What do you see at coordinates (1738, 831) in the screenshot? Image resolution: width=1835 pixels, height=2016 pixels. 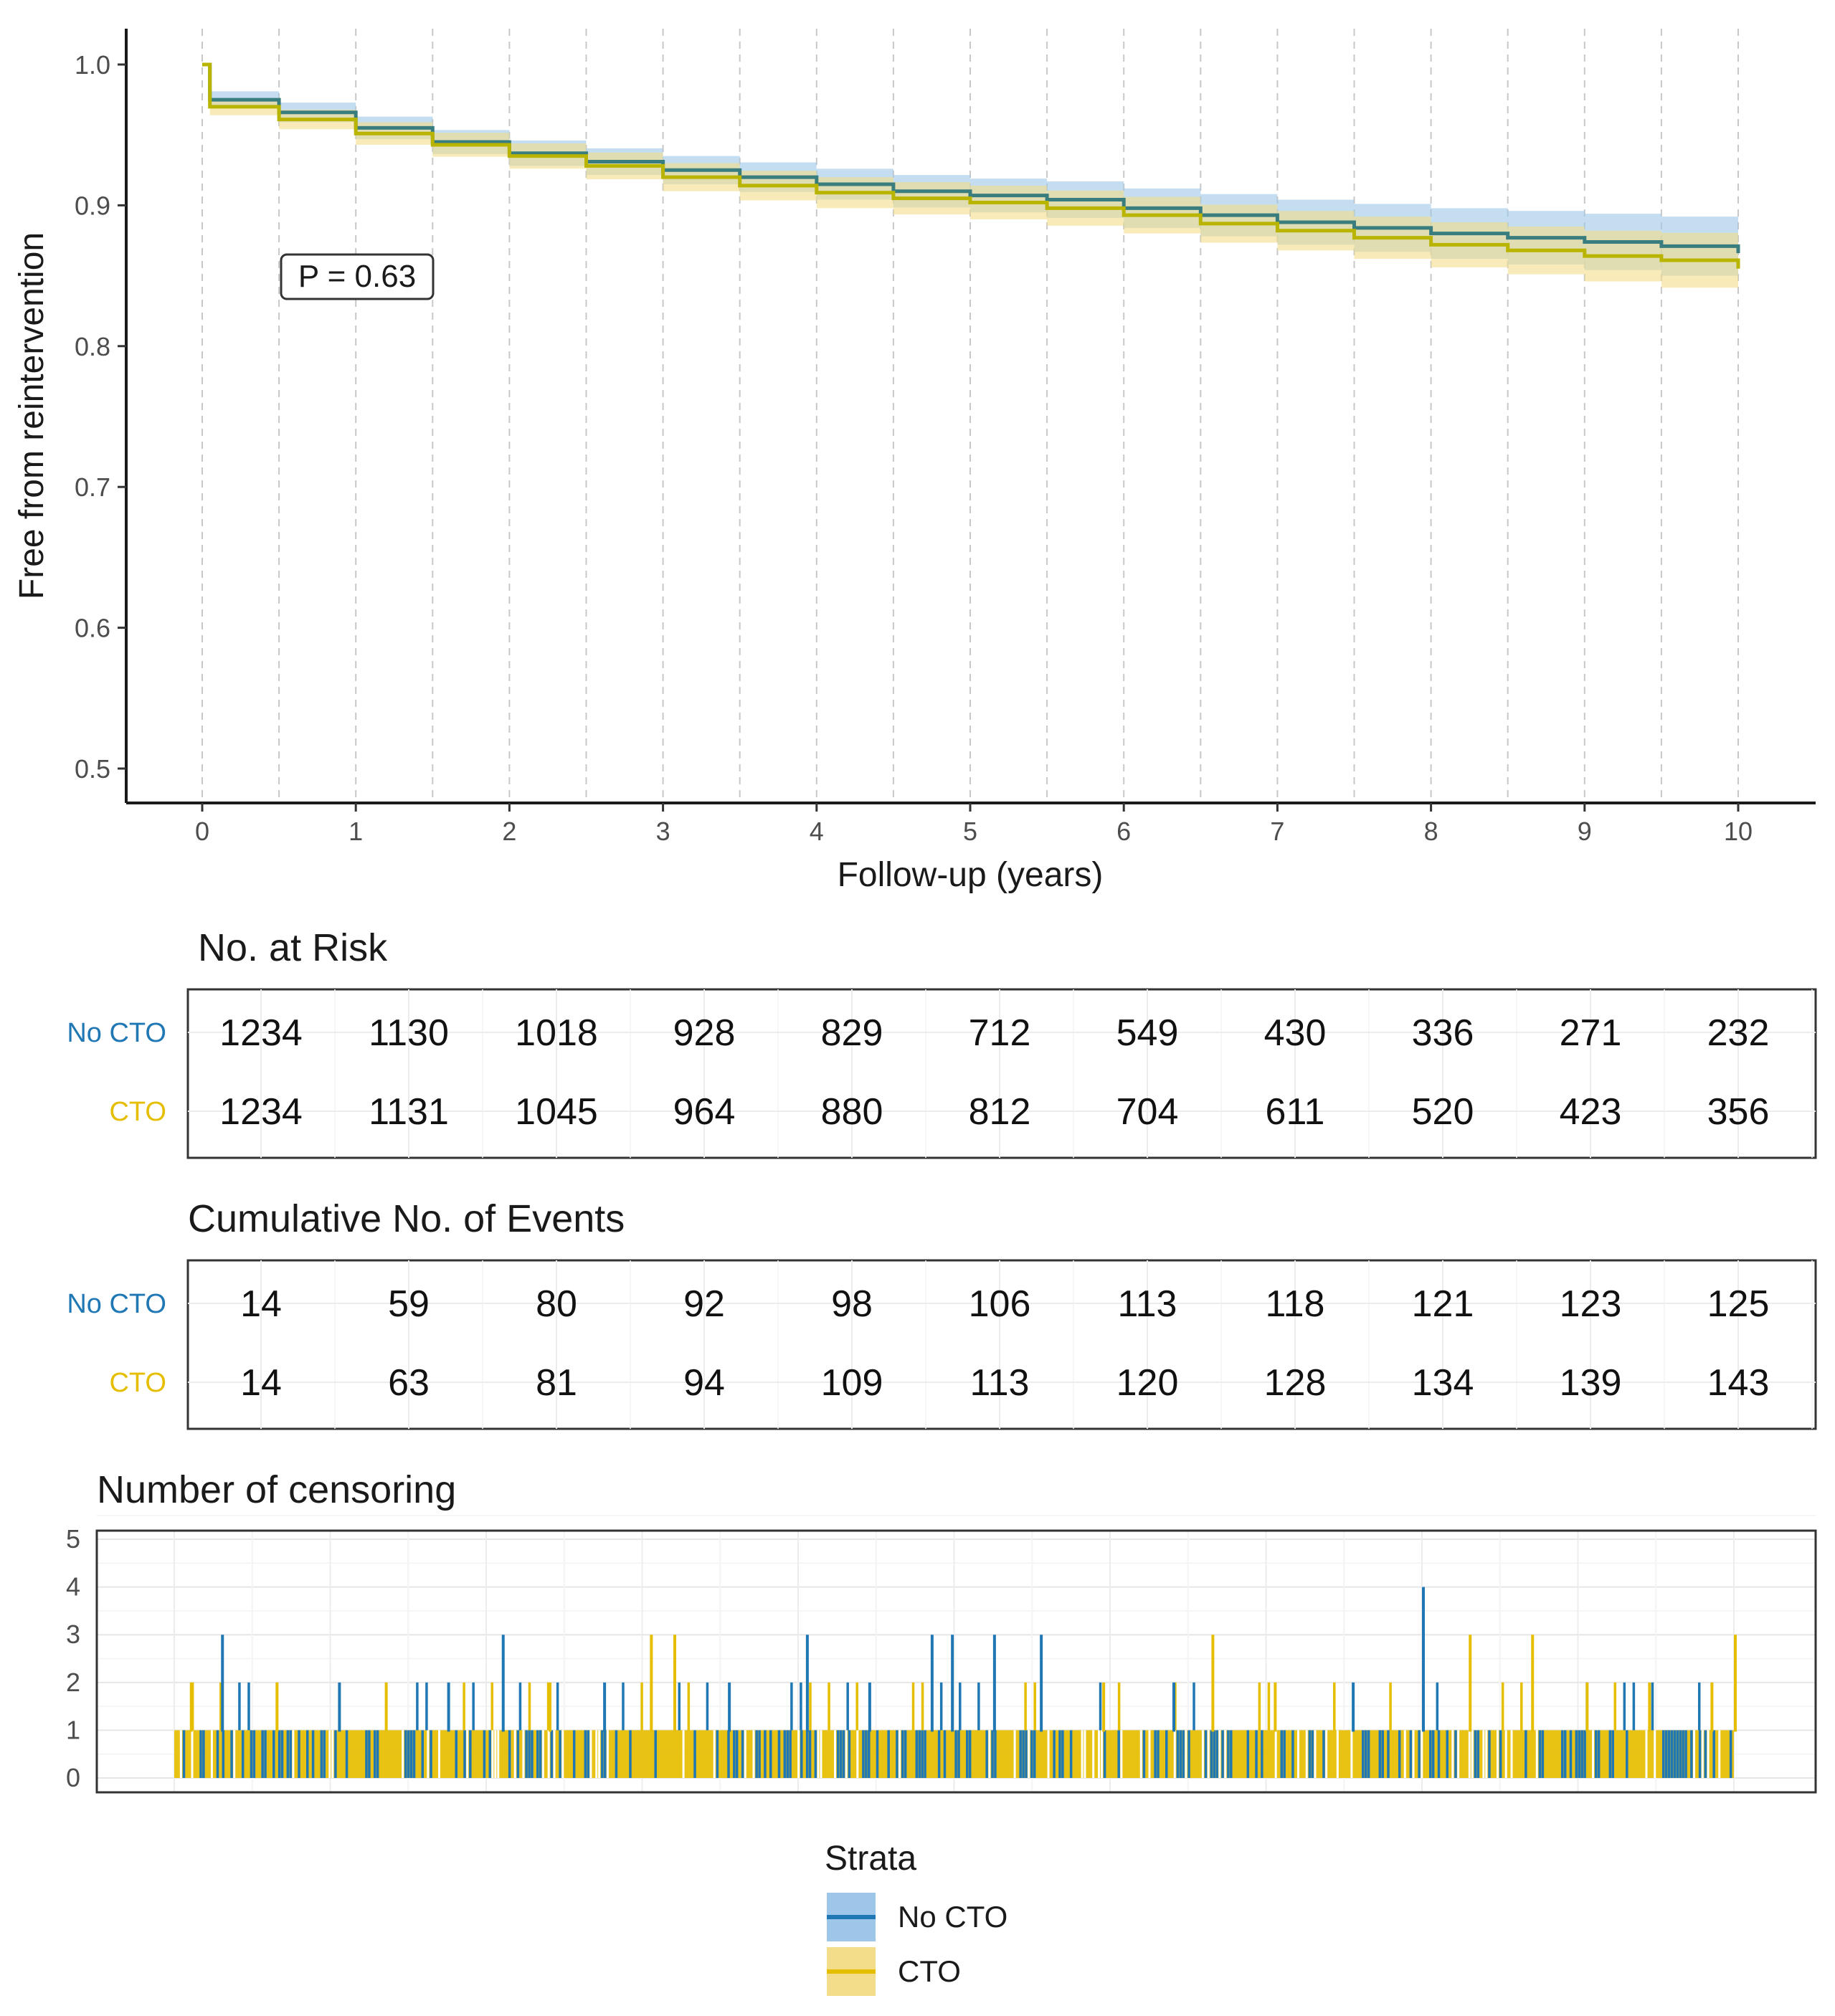 I see `x-tick-label: 10` at bounding box center [1738, 831].